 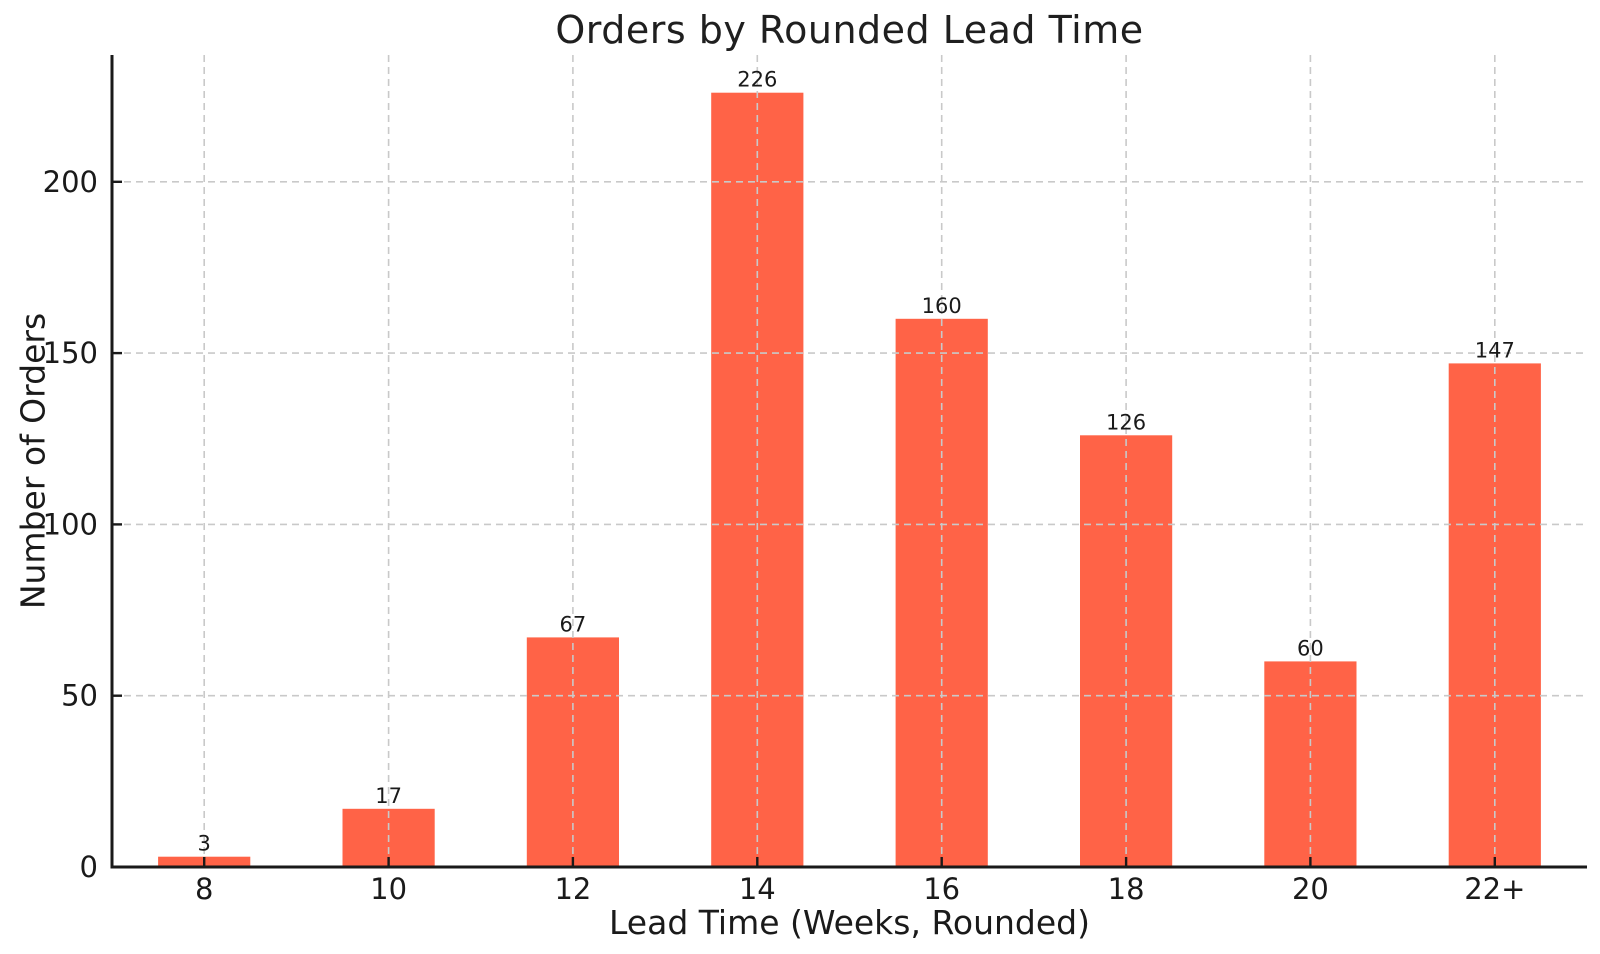 What do you see at coordinates (70, 524) in the screenshot?
I see `y-tick-label: 100` at bounding box center [70, 524].